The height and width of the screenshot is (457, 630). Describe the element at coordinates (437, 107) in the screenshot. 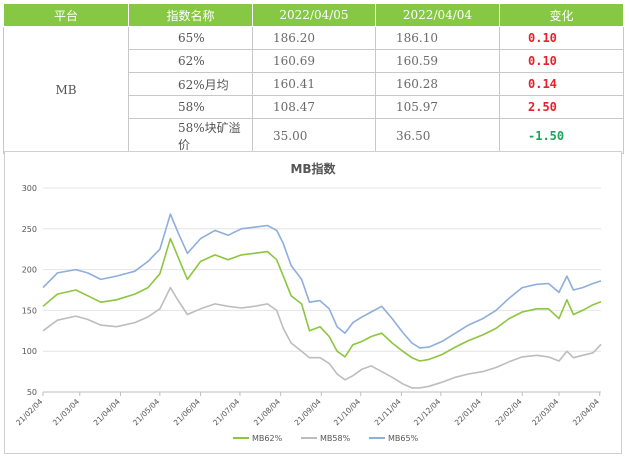

I see `previous-value-cell: 105.97` at that location.